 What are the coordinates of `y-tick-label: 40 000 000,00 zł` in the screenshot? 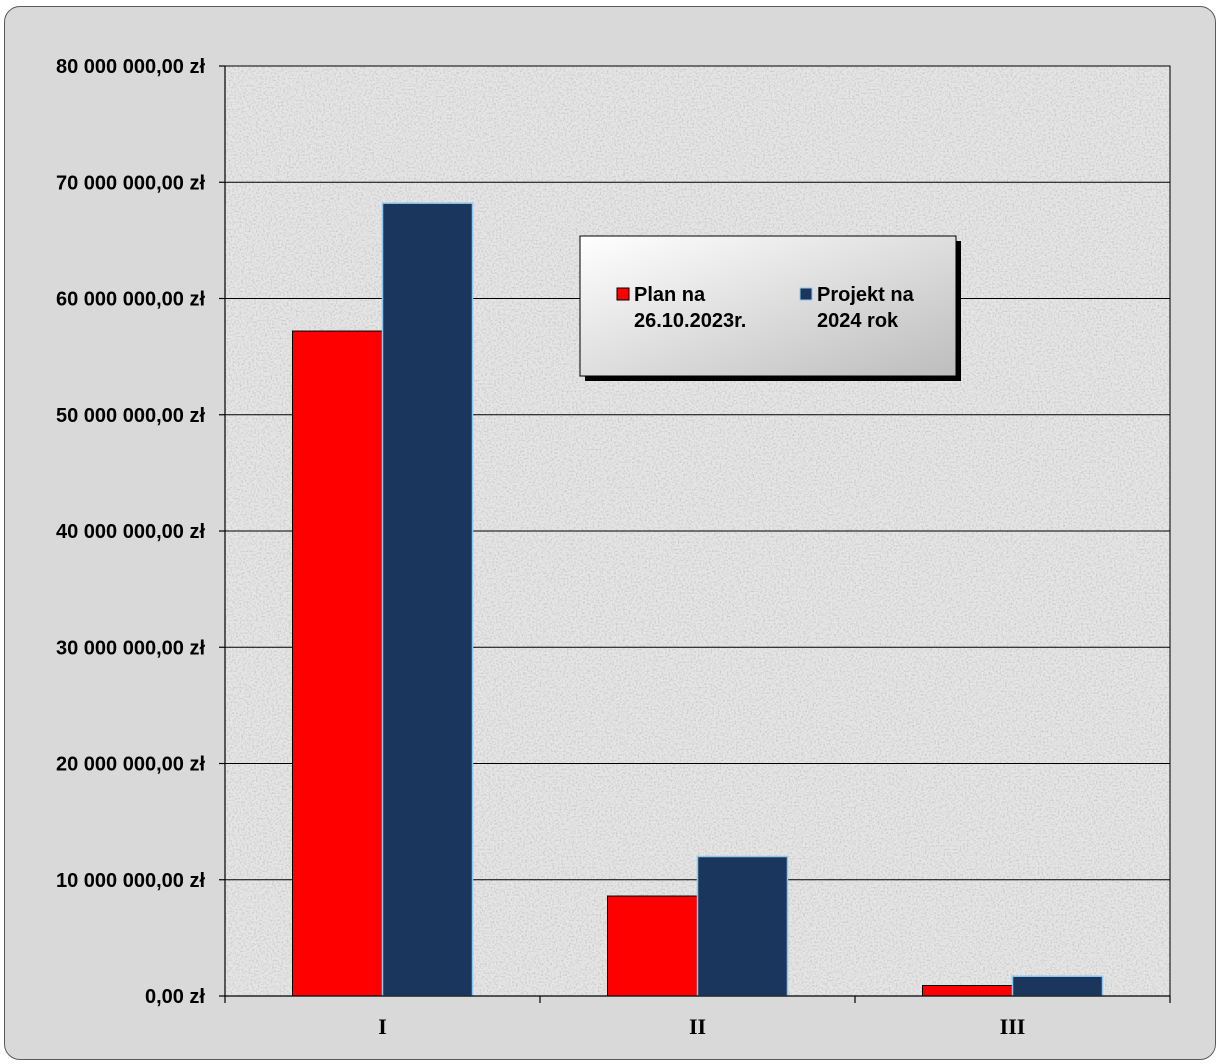 It's located at (130, 532).